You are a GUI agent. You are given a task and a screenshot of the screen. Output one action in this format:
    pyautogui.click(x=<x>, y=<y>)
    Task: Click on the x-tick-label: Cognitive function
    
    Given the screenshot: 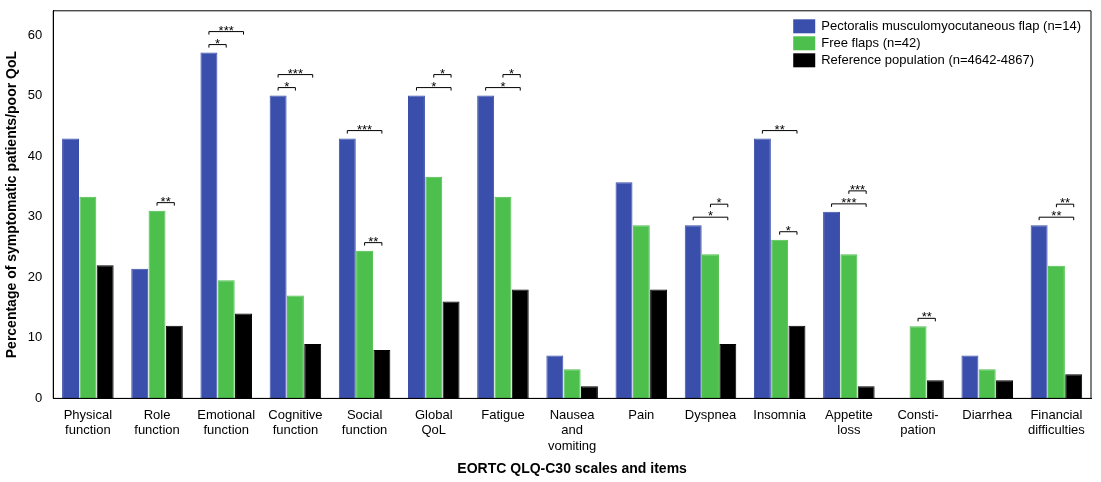 What is the action you would take?
    pyautogui.click(x=295, y=422)
    